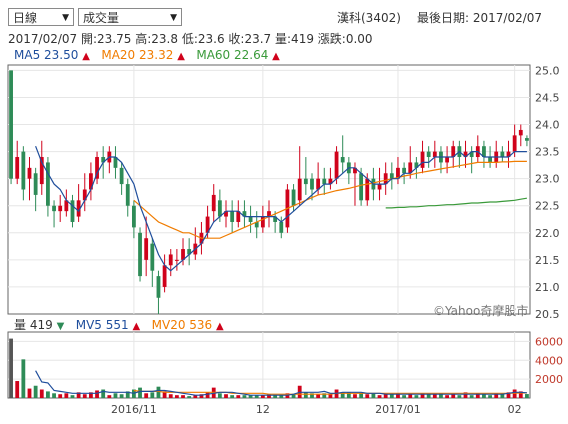  What do you see at coordinates (547, 206) in the screenshot?
I see `price-tick-label: 22.5` at bounding box center [547, 206].